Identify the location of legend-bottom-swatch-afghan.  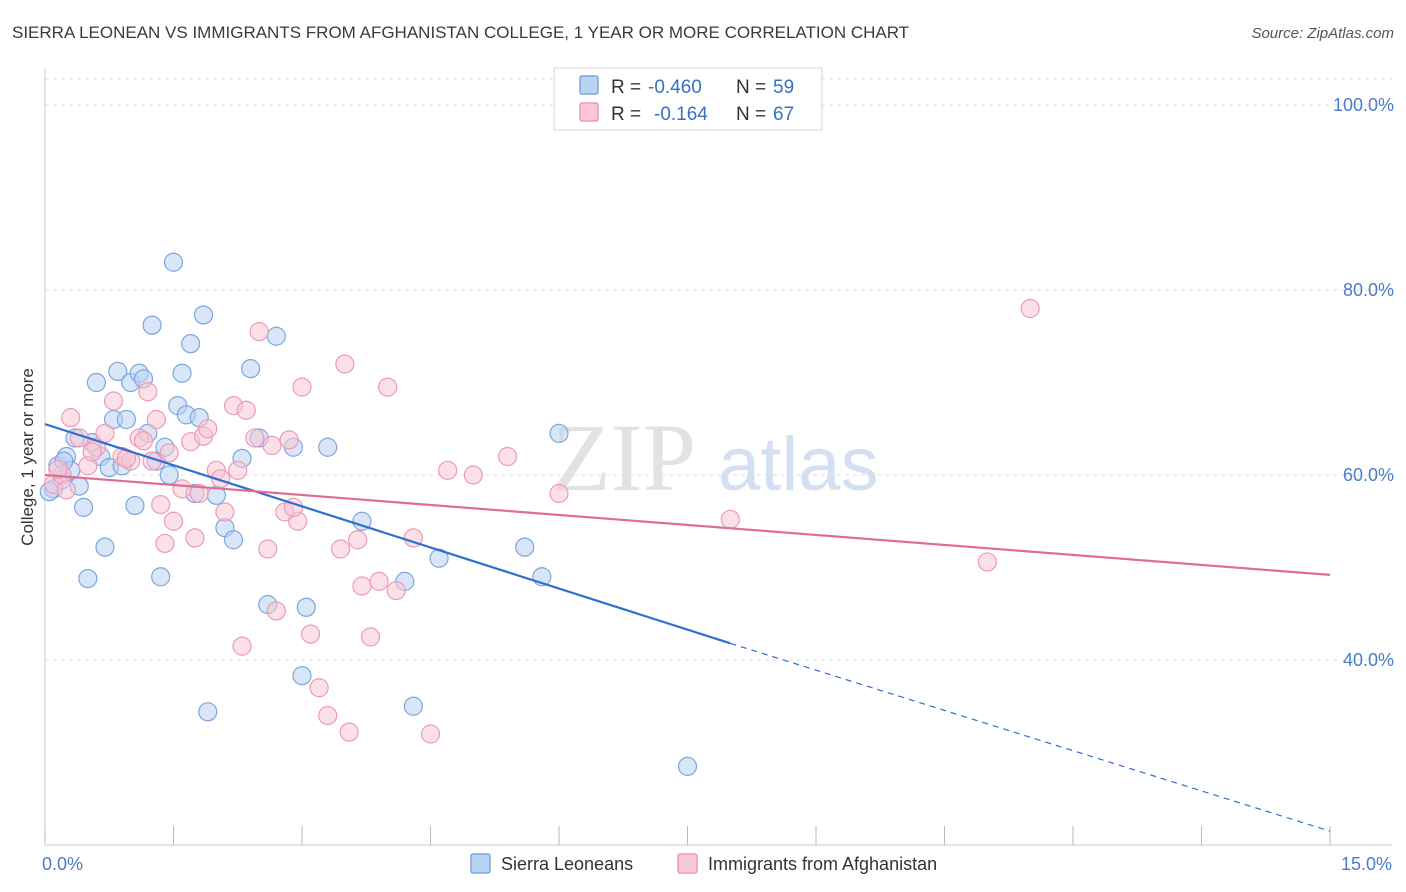
(687, 863).